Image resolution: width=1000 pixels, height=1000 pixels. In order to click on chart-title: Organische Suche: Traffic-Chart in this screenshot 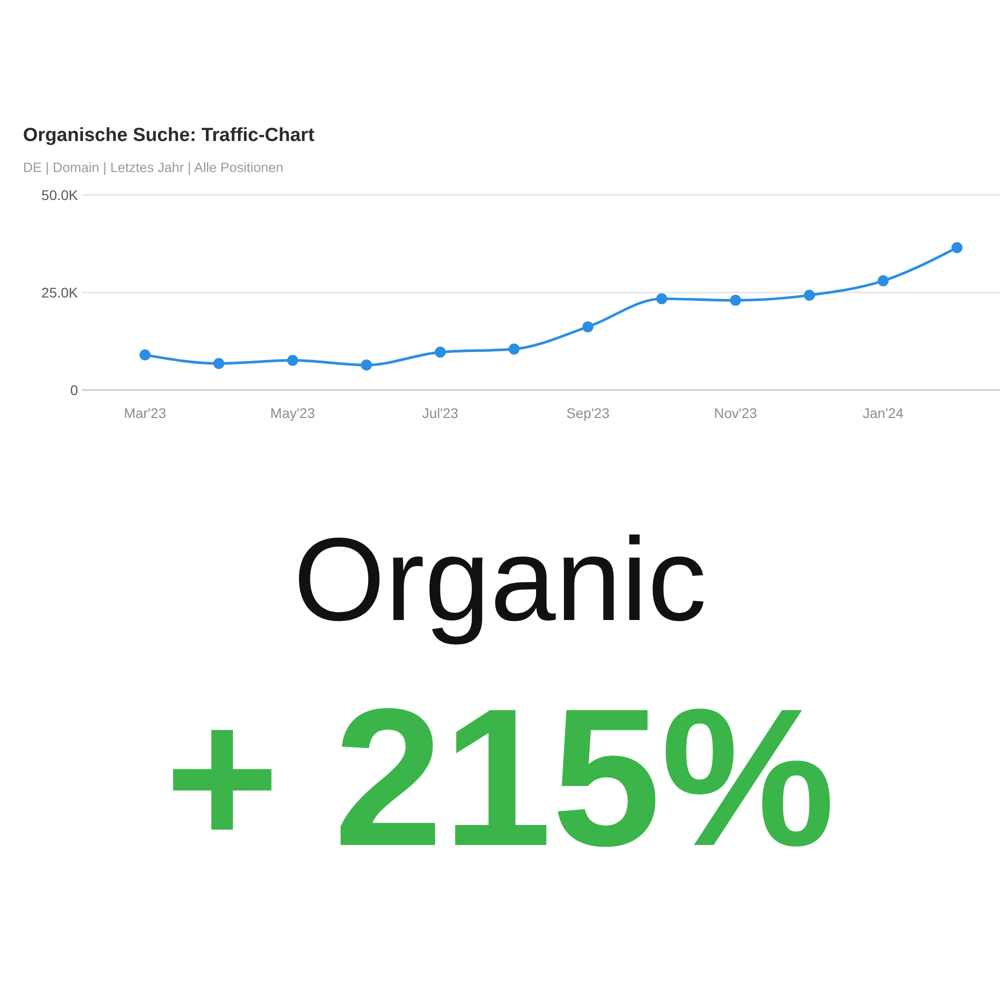, I will do `click(169, 135)`.